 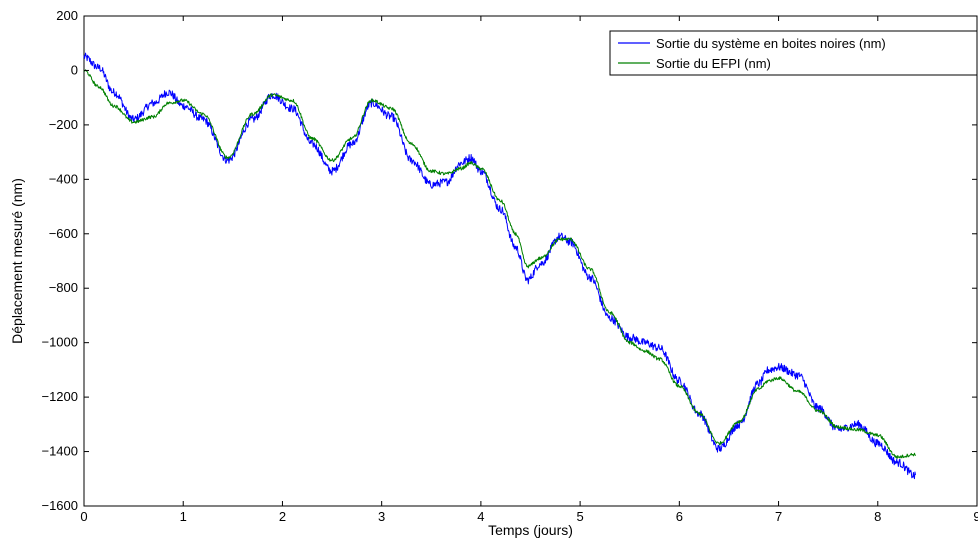 I want to click on y-tick-label: −1200, so click(x=59, y=396).